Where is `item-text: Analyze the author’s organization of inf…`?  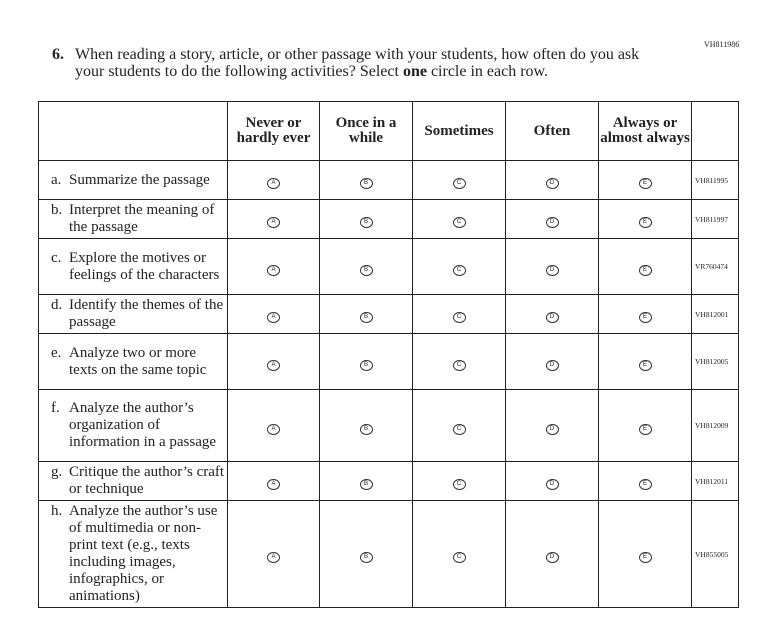
item-text: Analyze the author’s organization of inf… is located at coordinates (143, 425).